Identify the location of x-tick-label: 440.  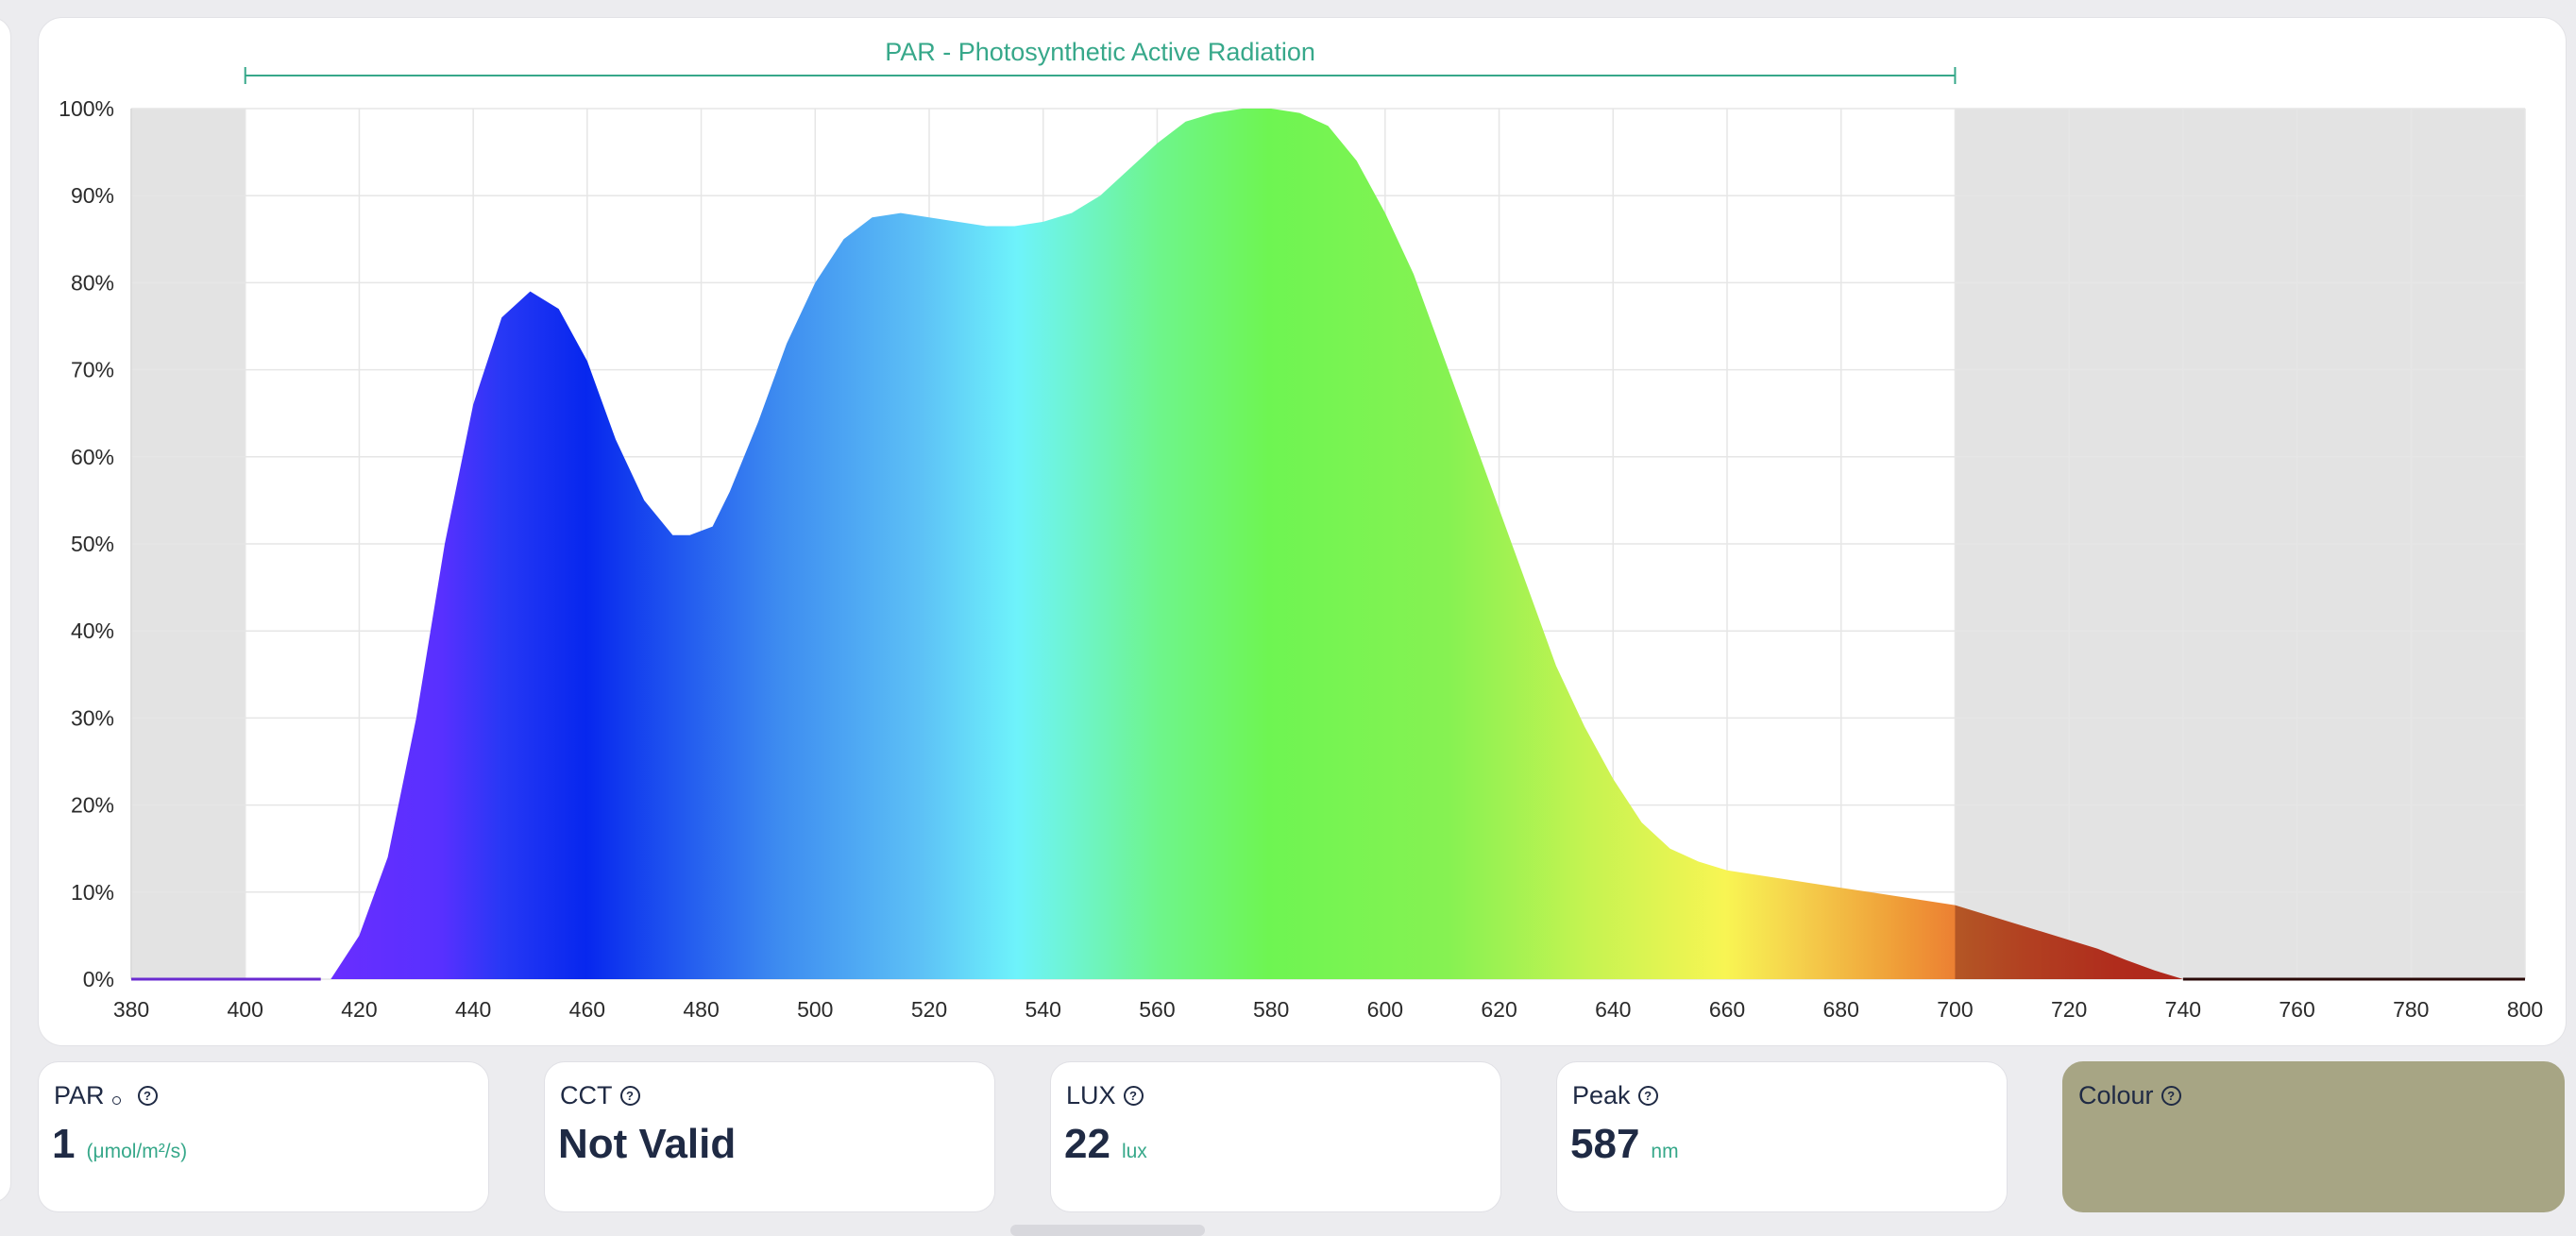
(473, 1009).